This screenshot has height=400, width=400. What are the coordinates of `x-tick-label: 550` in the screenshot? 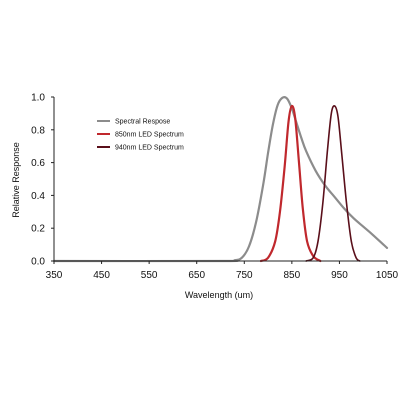 It's located at (149, 275).